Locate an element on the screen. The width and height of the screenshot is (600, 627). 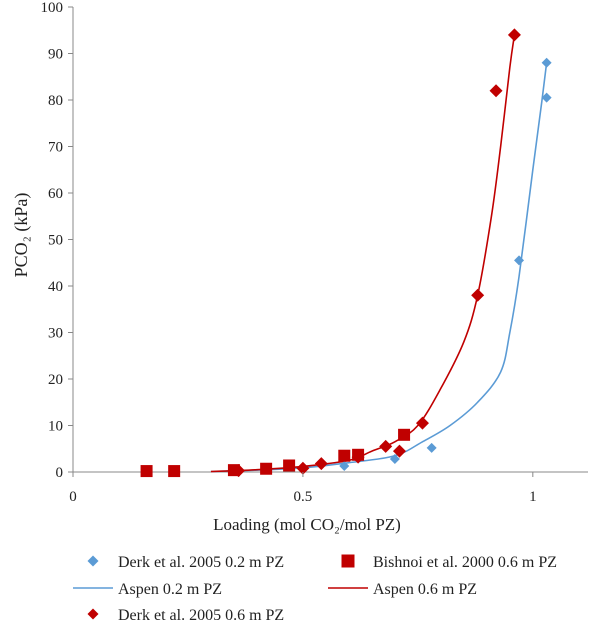
y-tick-label: 50 is located at coordinates (55, 241).